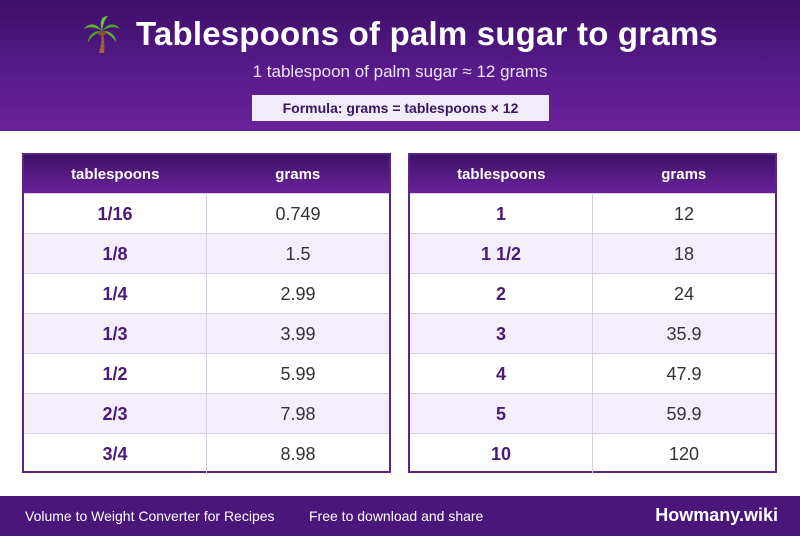  What do you see at coordinates (501, 333) in the screenshot?
I see `tablespoons-cell: 3` at bounding box center [501, 333].